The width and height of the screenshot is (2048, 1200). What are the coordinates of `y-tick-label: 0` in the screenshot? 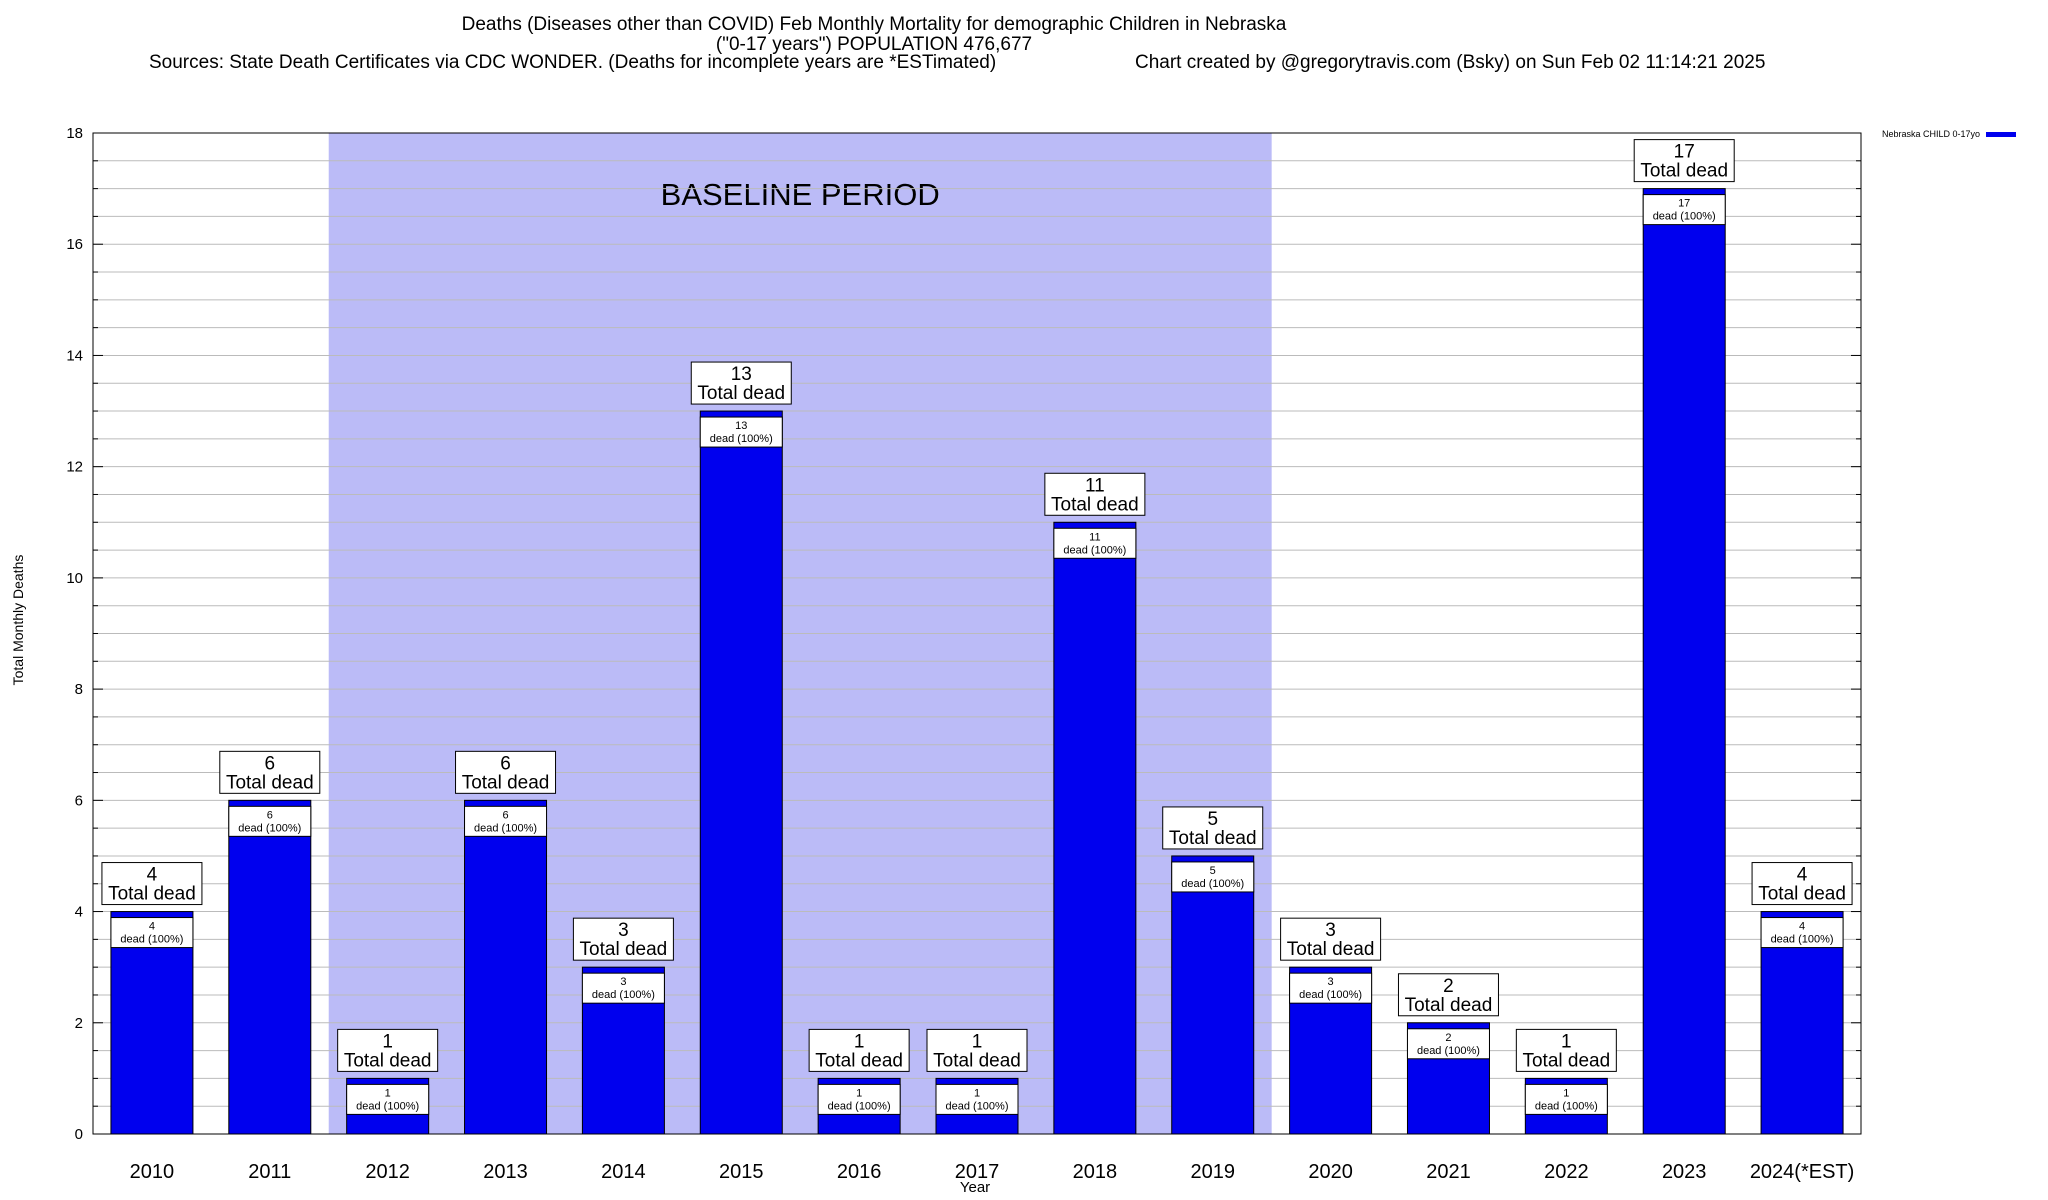 It's located at (79, 1134).